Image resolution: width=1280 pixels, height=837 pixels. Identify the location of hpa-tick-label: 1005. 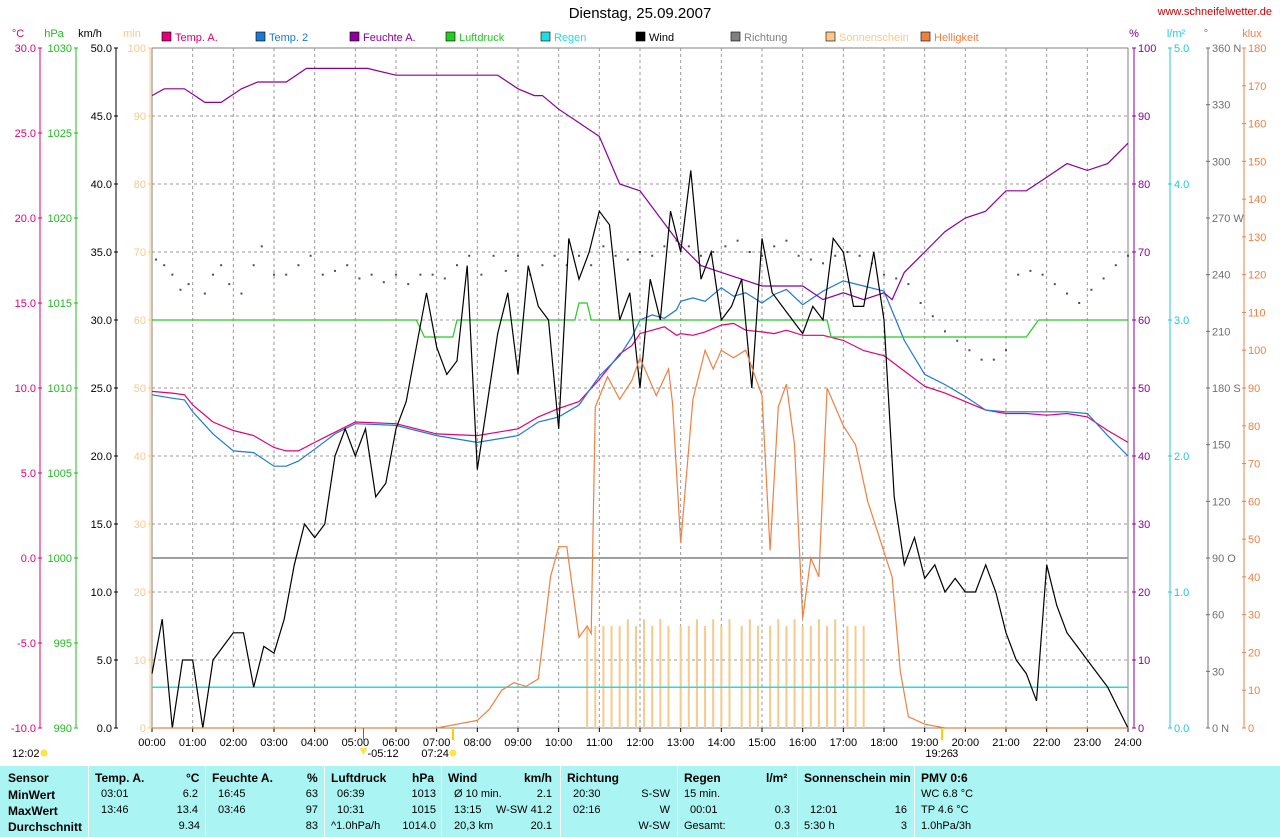
(60, 474).